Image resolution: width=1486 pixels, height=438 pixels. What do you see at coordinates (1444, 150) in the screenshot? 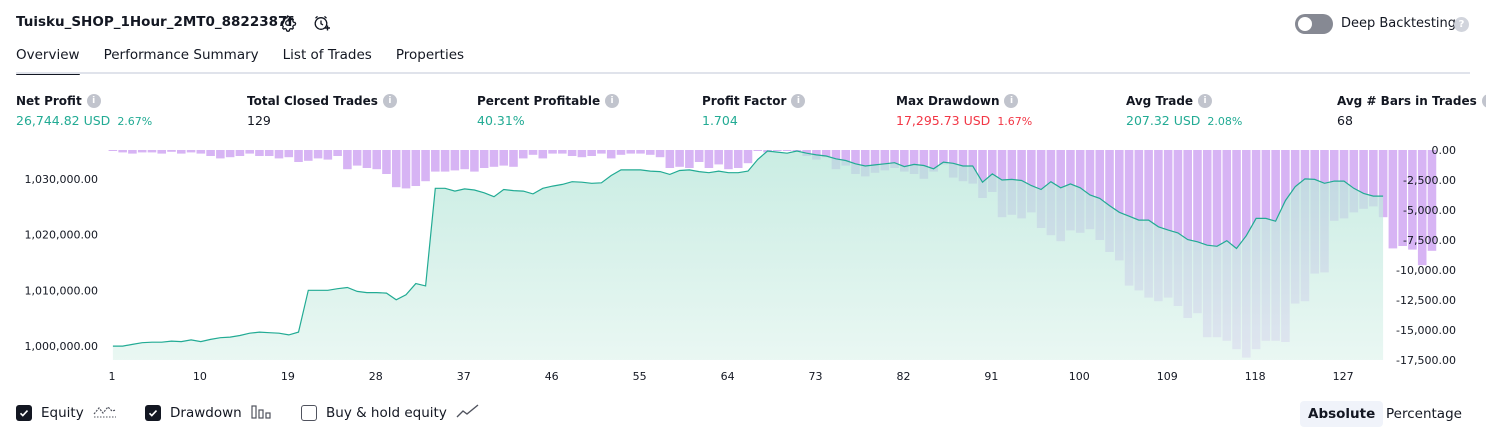
I see `right-axis-tick: 0.00` at bounding box center [1444, 150].